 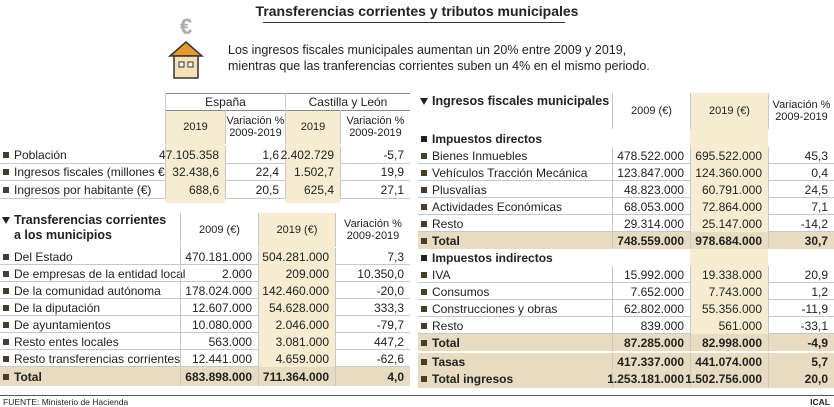 What do you see at coordinates (90, 256) in the screenshot?
I see `row-label: Del Estado` at bounding box center [90, 256].